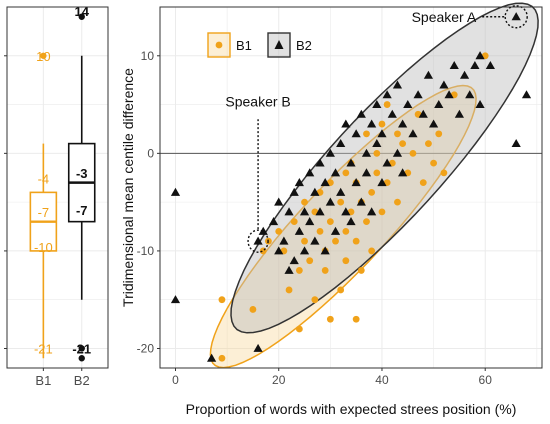 This screenshot has width=550, height=424. Describe the element at coordinates (146, 251) in the screenshot. I see `y-tick-label: -10` at that location.